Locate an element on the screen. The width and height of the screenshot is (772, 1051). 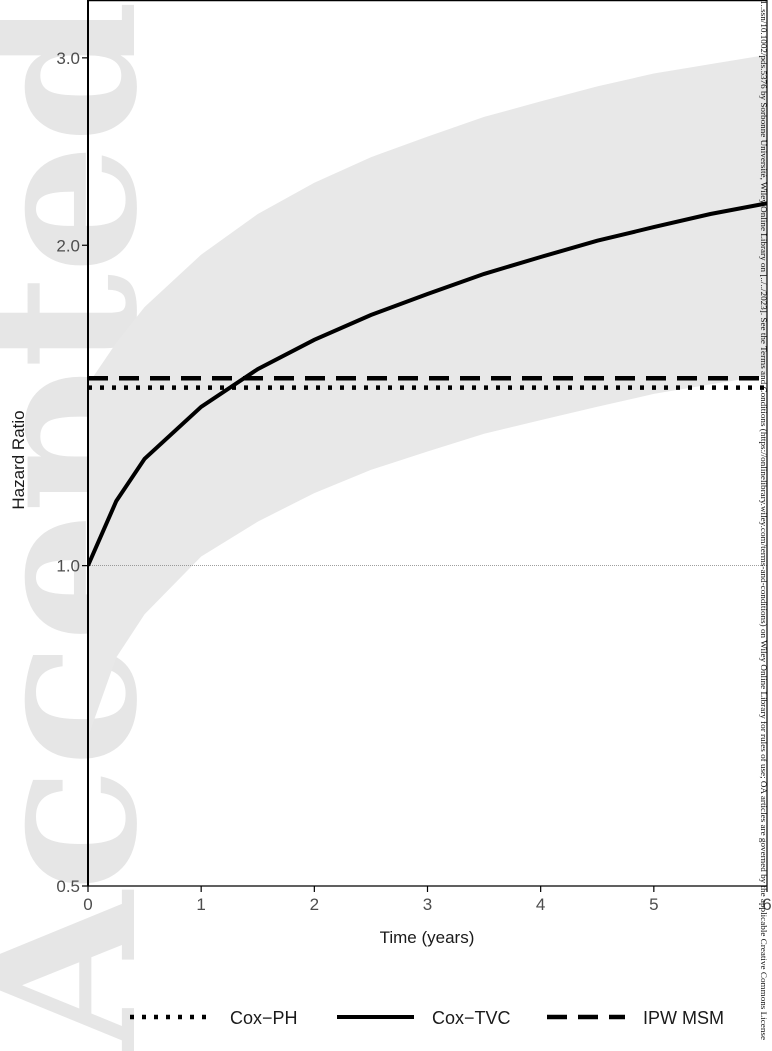
x-axis-title: Time (years) is located at coordinates (427, 937).